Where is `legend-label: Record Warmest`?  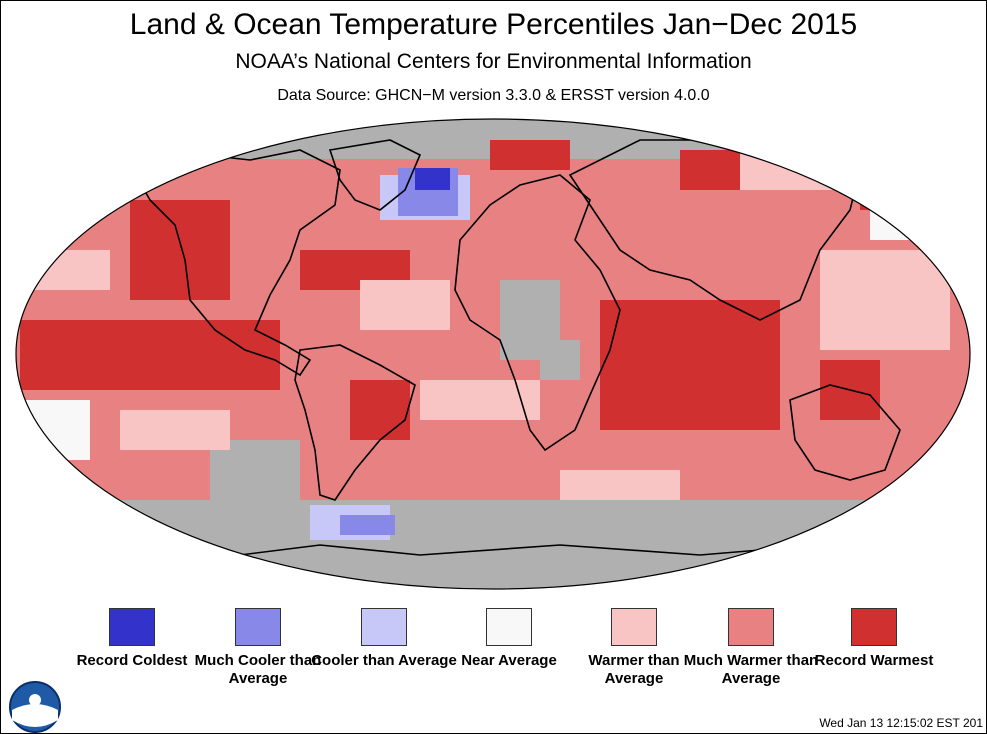 legend-label: Record Warmest is located at coordinates (874, 660).